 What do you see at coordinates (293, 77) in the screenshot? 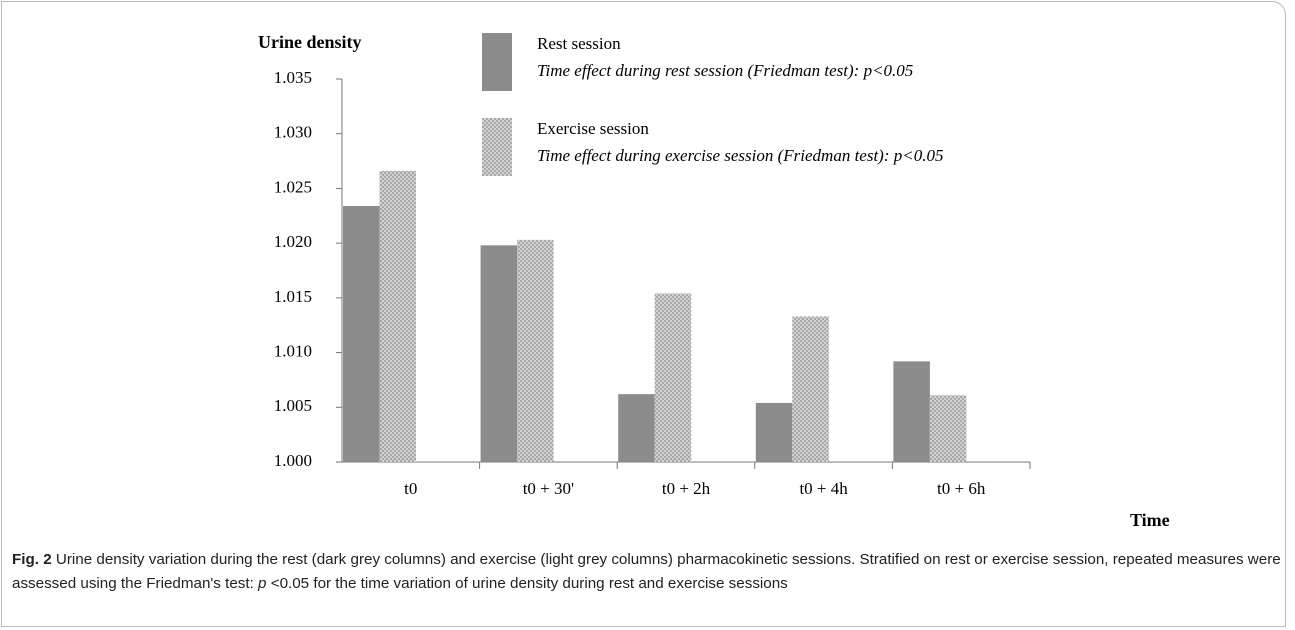
I see `y-tick-label: 1.035` at bounding box center [293, 77].